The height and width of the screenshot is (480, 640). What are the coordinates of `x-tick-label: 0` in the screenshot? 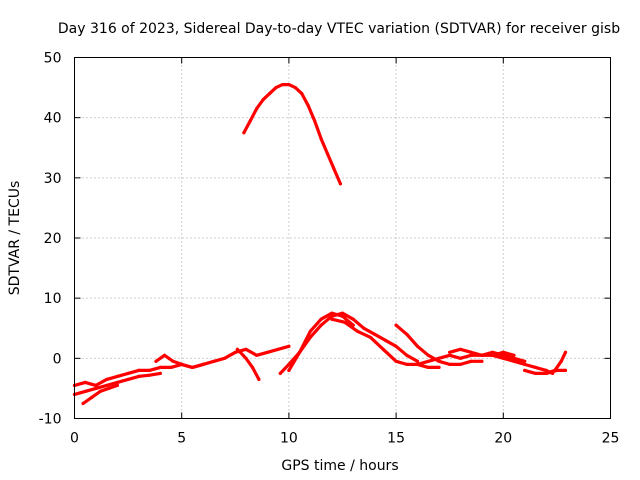 It's located at (74, 439).